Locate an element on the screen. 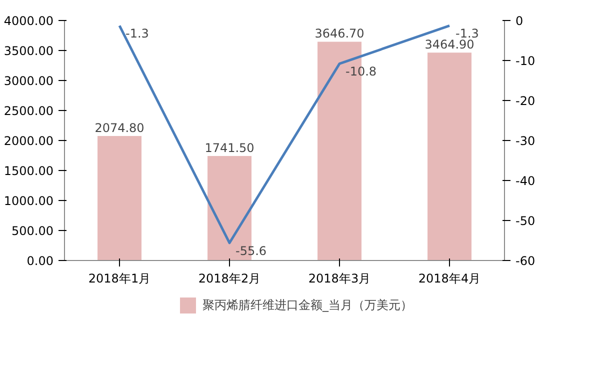 Image resolution: width=592 pixels, height=381 pixels. y-tick-label: 3500.00 is located at coordinates (29, 51).